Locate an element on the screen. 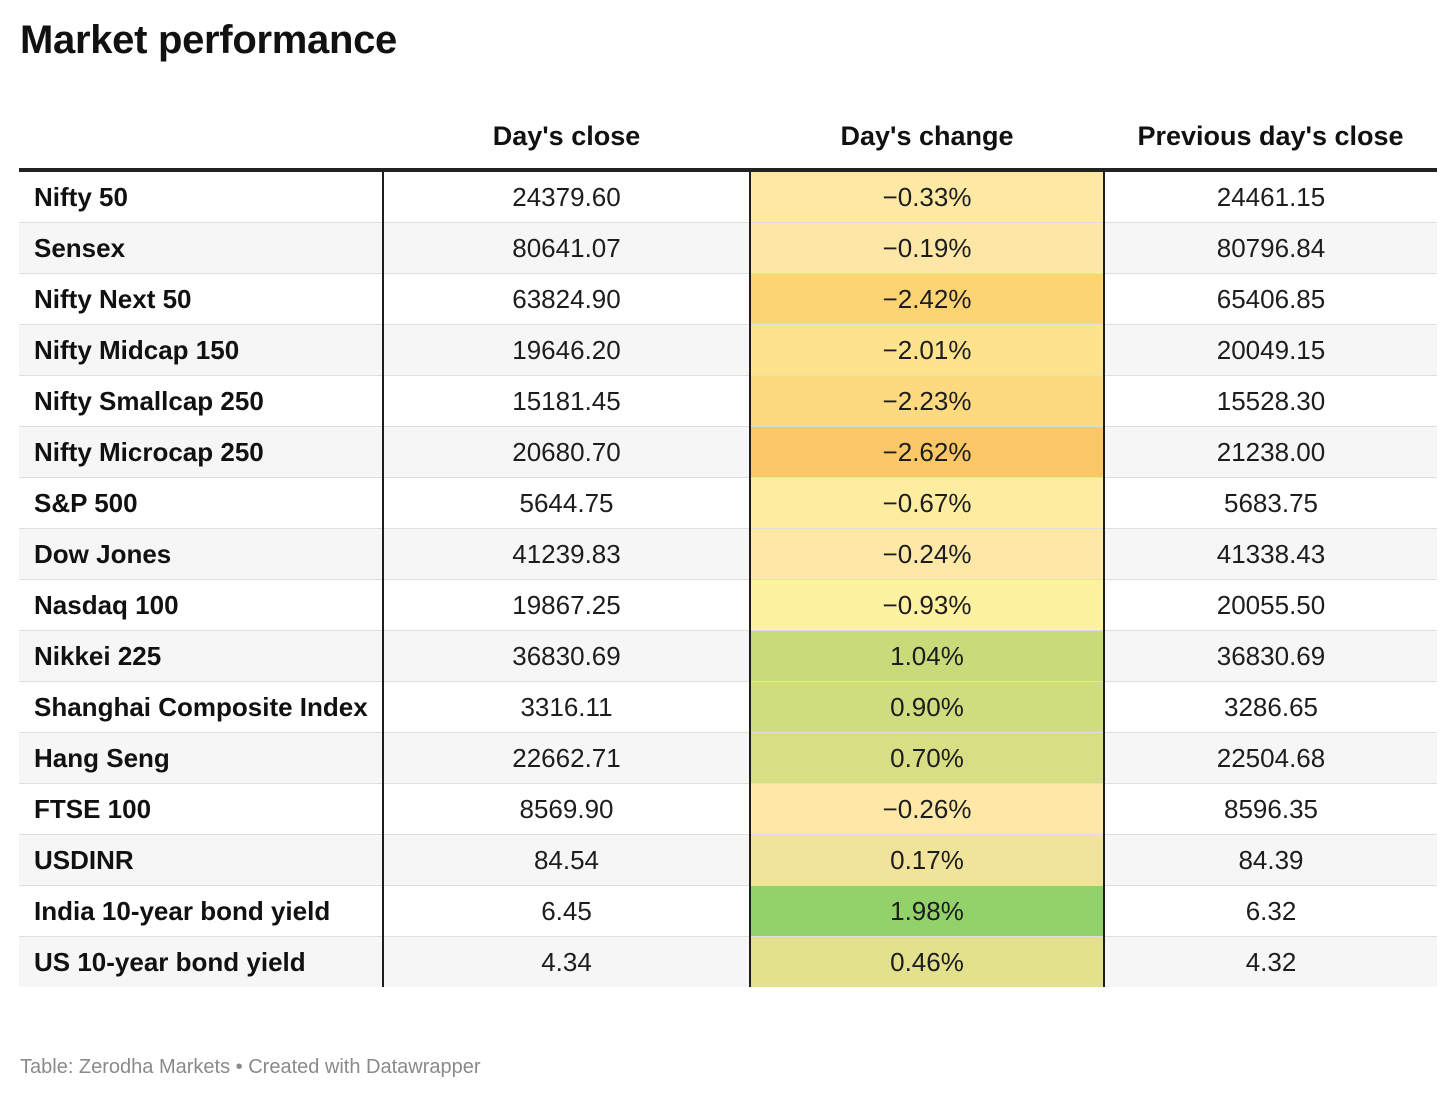 This screenshot has width=1456, height=1101. table-row: Nifty 50 24379.60 −0.33% 24461.15 is located at coordinates (728, 196).